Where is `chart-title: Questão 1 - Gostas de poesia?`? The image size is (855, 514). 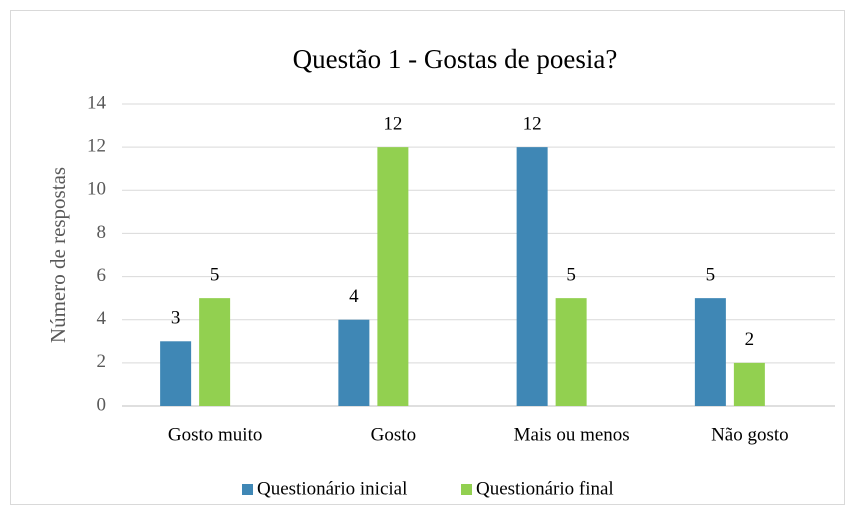
chart-title: Questão 1 - Gostas de poesia? is located at coordinates (455, 59).